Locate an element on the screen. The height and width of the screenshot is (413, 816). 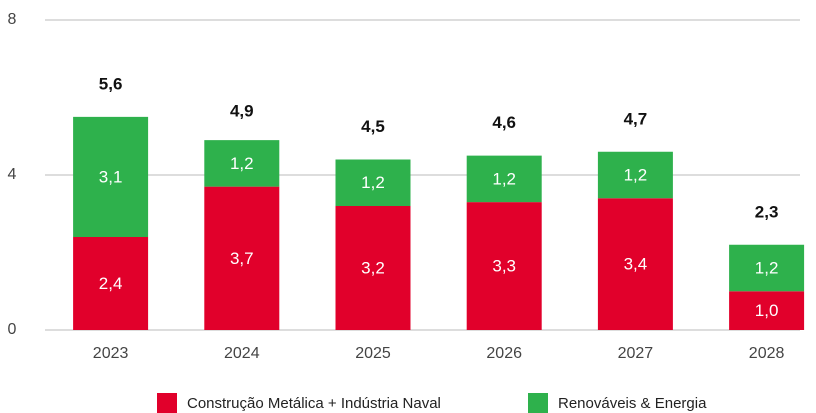
value-label: 3,2 is located at coordinates (373, 267).